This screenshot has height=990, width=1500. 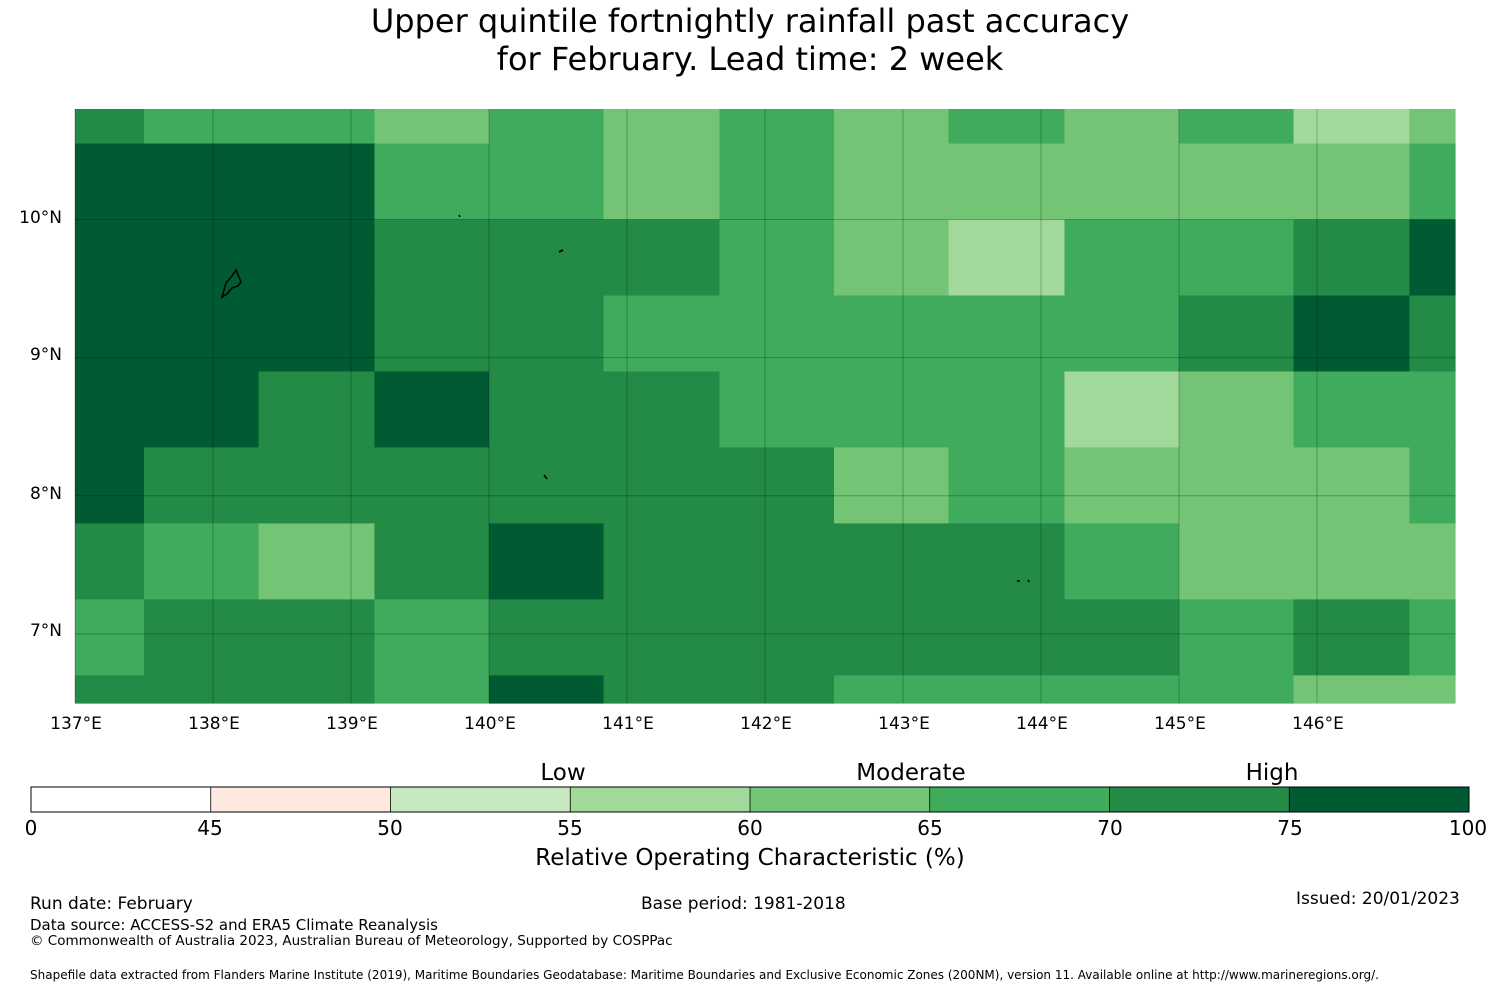 I want to click on issued-date: Issued: 20/01/2023, so click(x=1378, y=899).